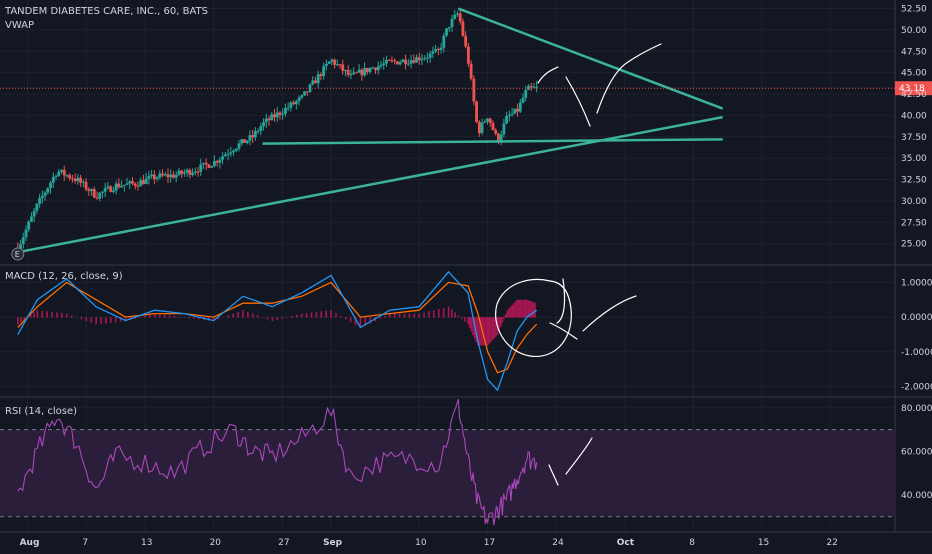  What do you see at coordinates (916, 318) in the screenshot?
I see `macd-axis-label: 0.0000` at bounding box center [916, 318].